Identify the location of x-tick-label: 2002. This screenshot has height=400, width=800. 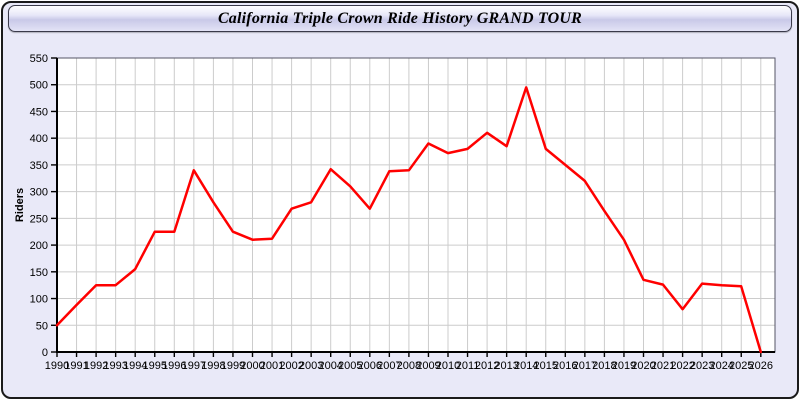
(291, 366).